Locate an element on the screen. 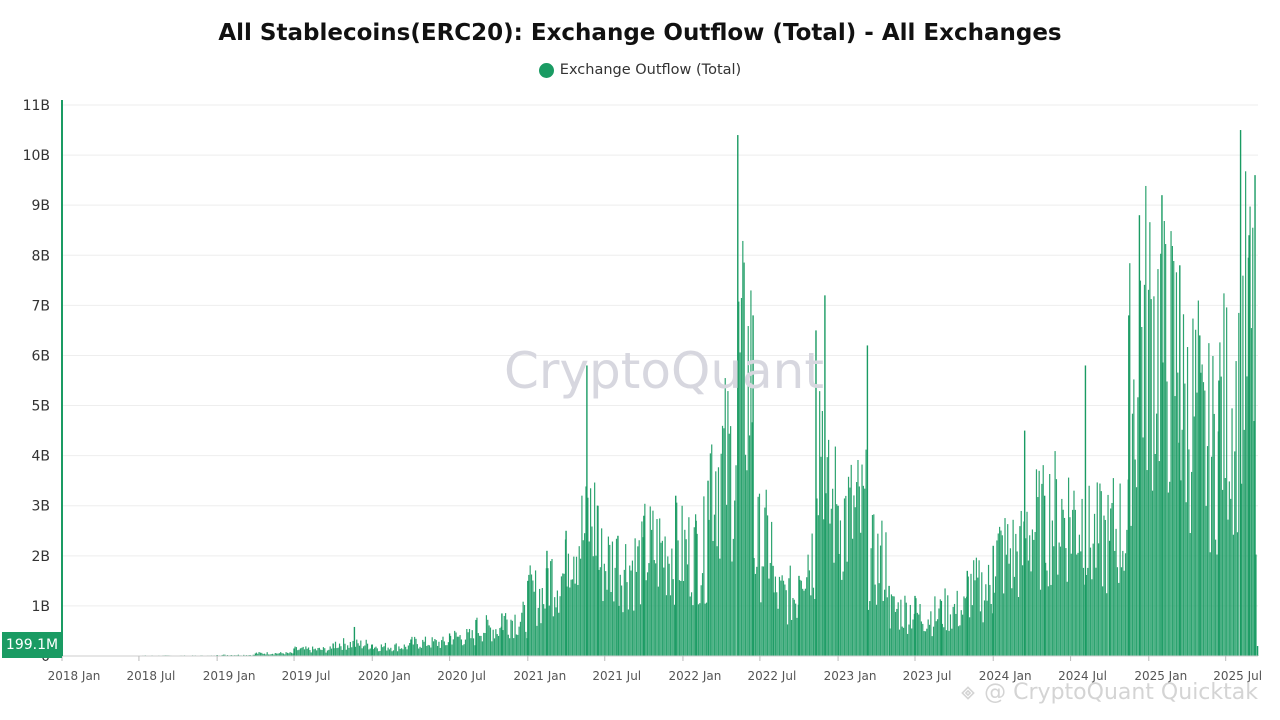 The image size is (1280, 720). x-tick-label: 2020 Jul is located at coordinates (461, 676).